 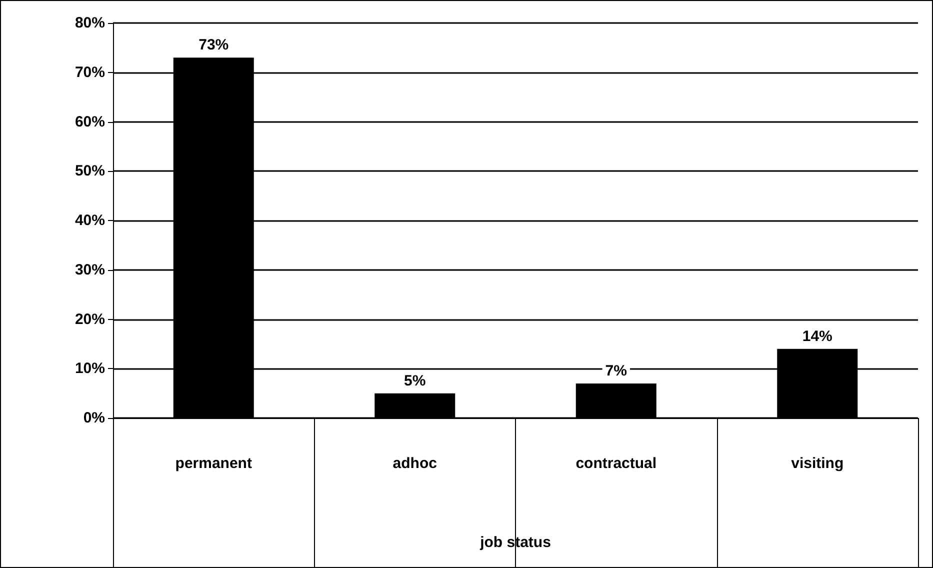 I want to click on data-label: 7%, so click(x=616, y=371).